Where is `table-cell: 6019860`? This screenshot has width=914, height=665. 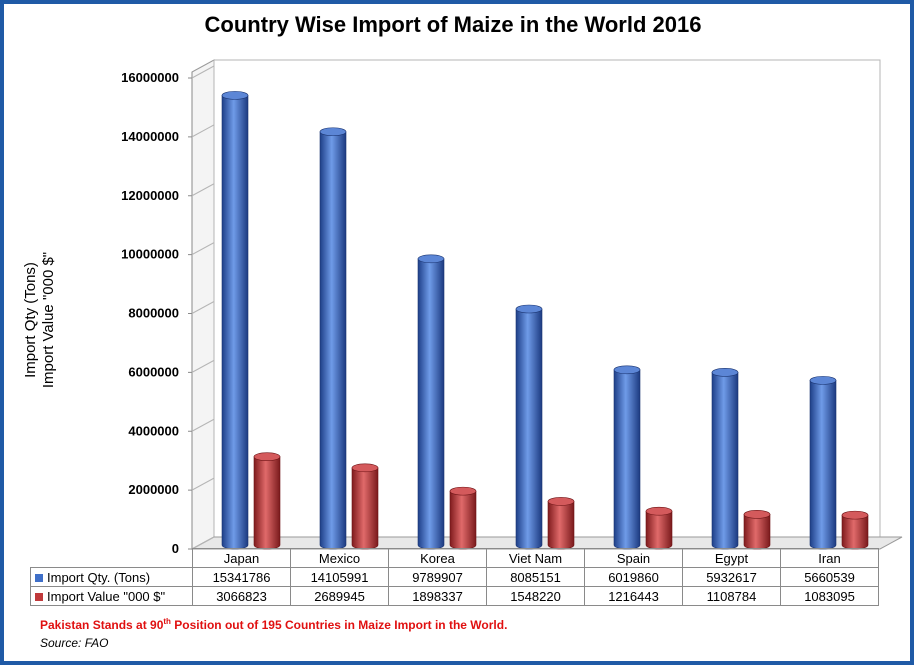 table-cell: 6019860 is located at coordinates (633, 577).